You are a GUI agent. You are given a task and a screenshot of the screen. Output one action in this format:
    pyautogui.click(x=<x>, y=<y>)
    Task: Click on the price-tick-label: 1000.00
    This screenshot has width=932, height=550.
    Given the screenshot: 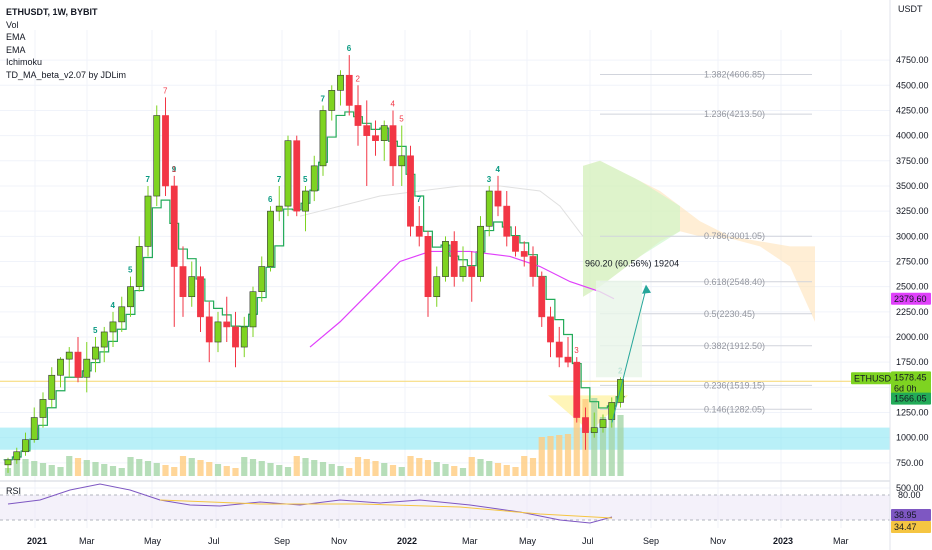 What is the action you would take?
    pyautogui.click(x=912, y=438)
    